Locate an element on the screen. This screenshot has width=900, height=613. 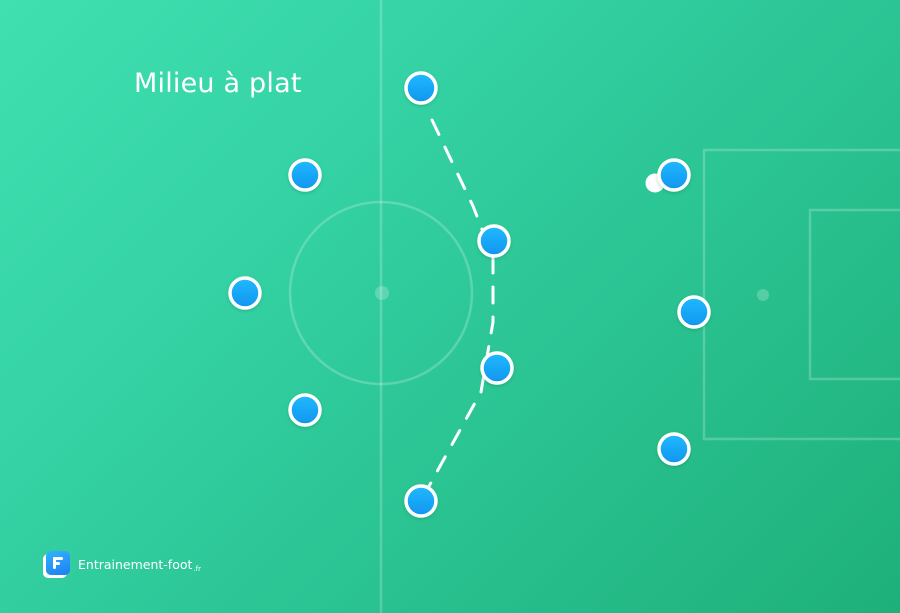
midfield-connector-line is located at coordinates (460, 304).